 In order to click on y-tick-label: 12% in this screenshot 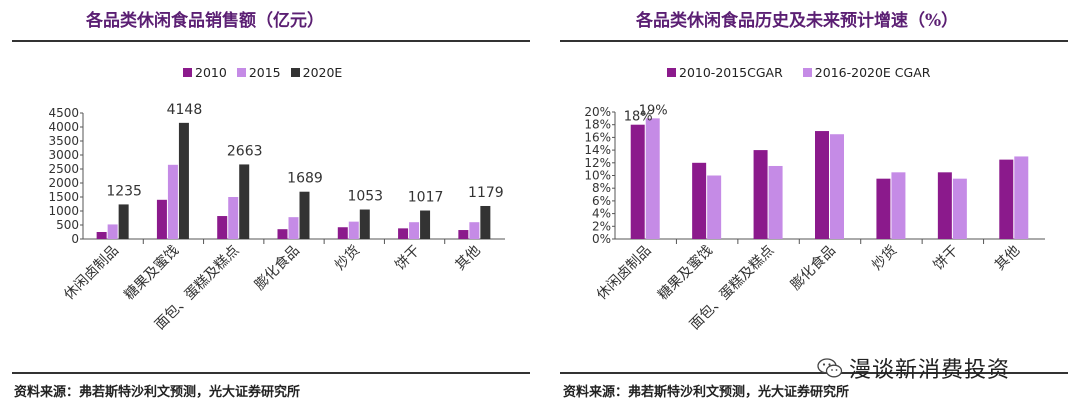, I will do `click(597, 163)`.